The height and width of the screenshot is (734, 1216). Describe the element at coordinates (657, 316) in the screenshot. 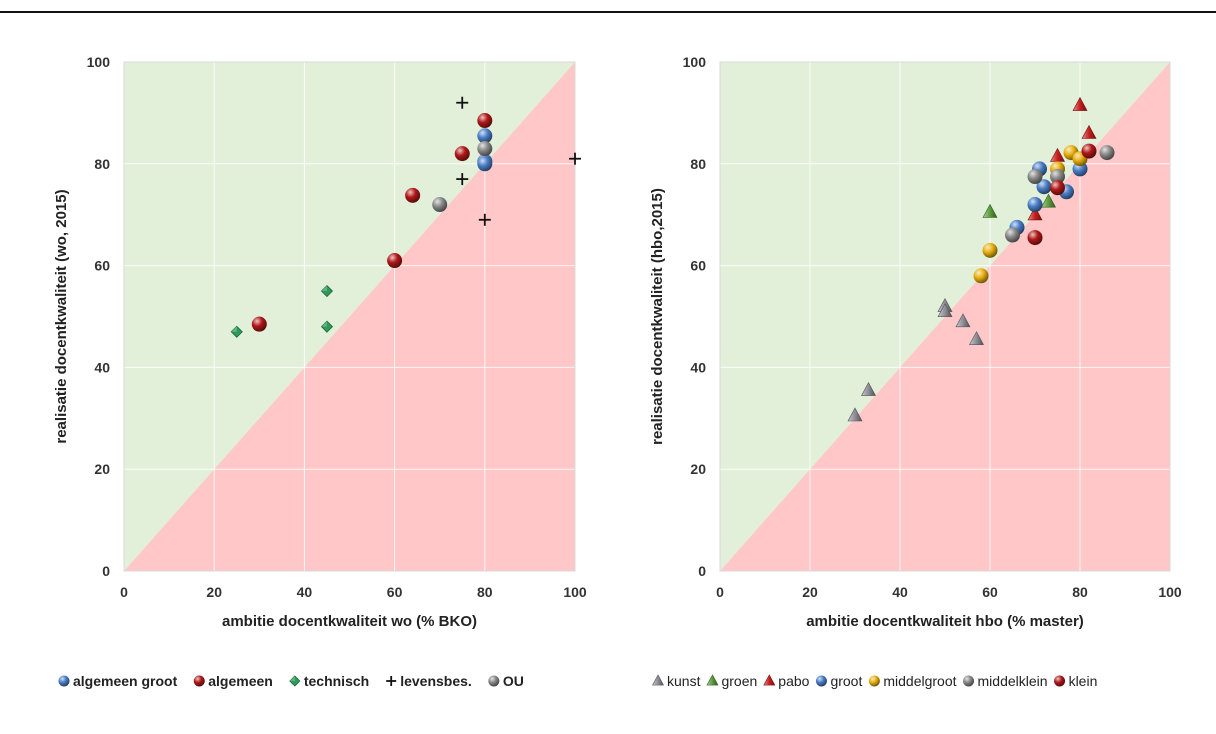

I see `y-axis-title: realisatie docentkwaliteit (hbo,2015)` at that location.